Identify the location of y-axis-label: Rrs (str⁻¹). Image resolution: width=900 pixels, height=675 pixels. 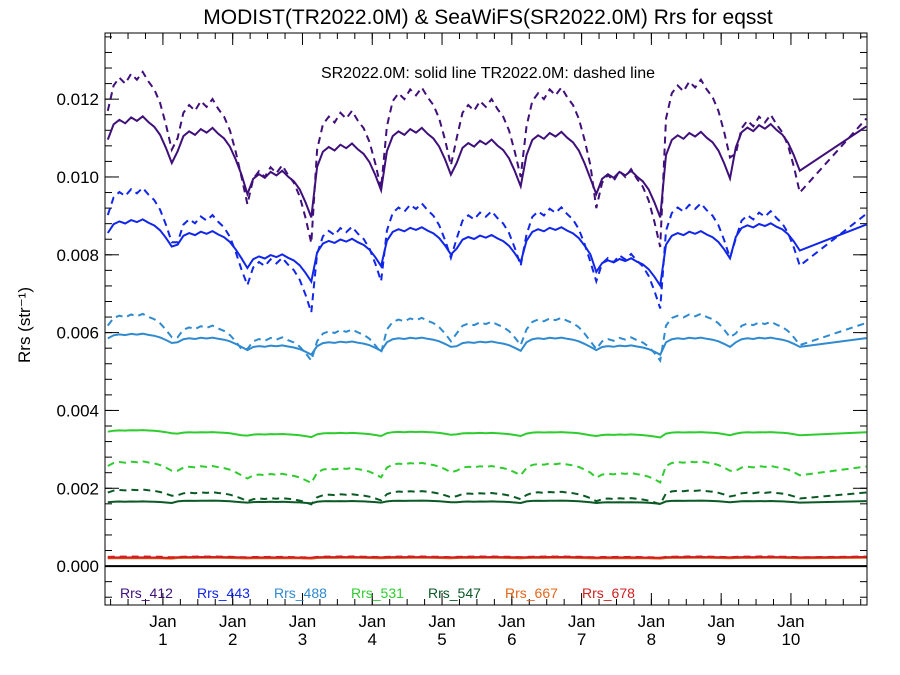
(24, 325).